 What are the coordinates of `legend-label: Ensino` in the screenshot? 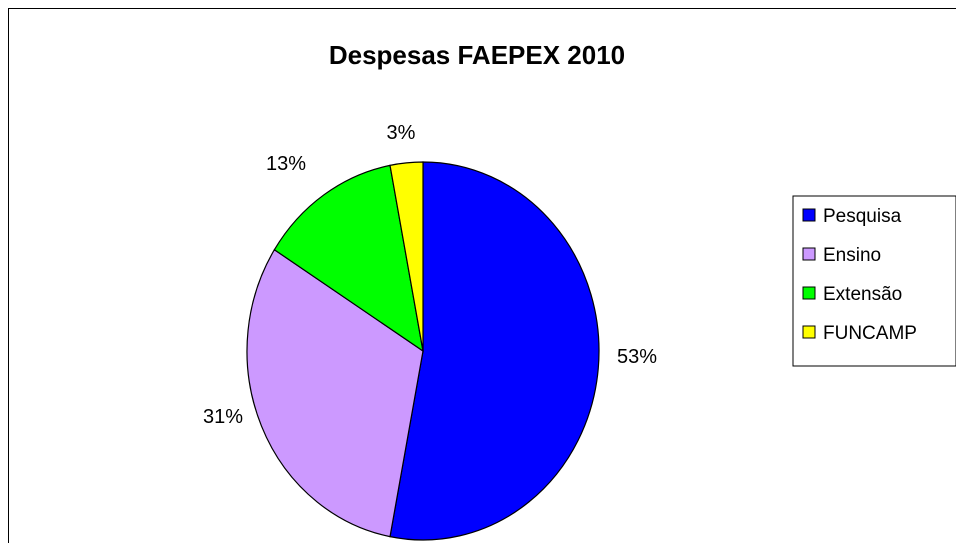 It's located at (852, 255).